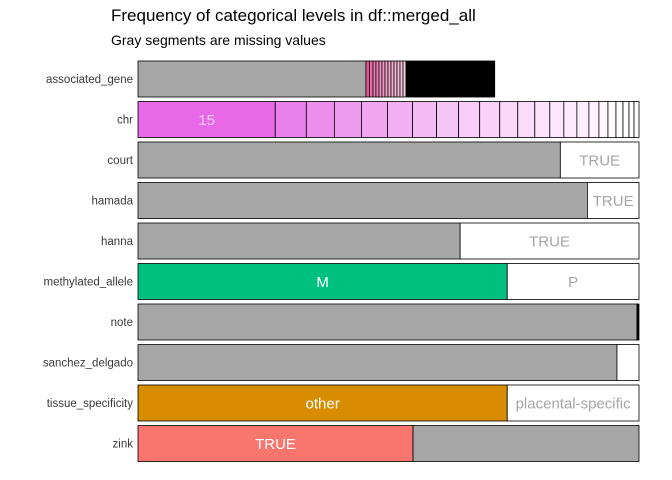  I want to click on bar-zink: TRUE, so click(388, 443).